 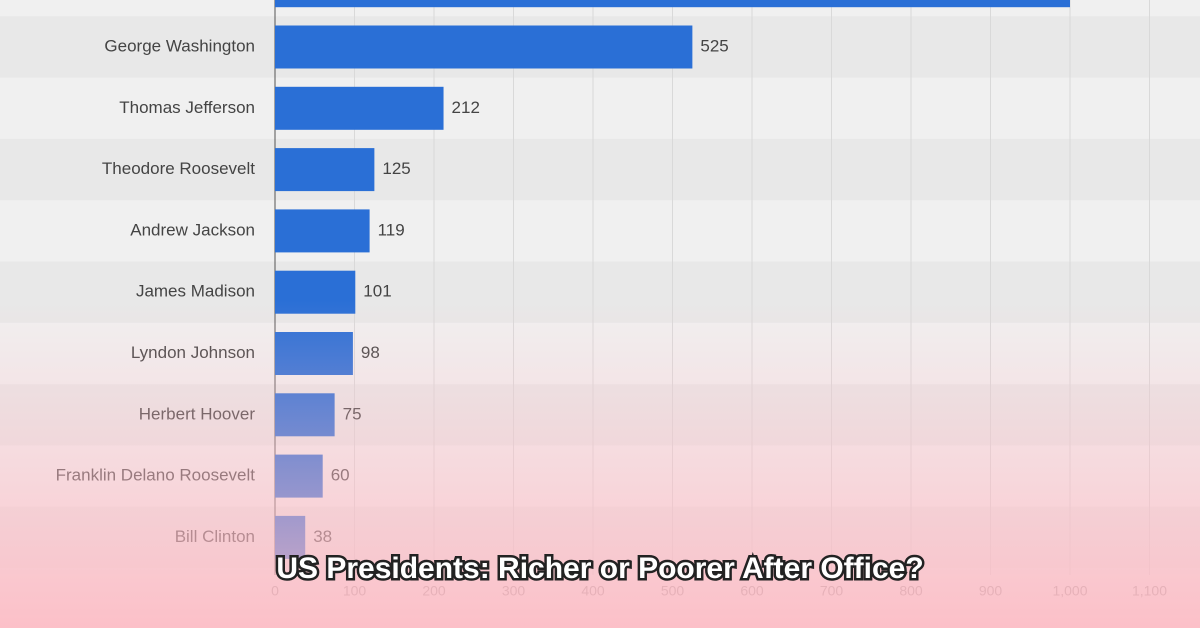 What do you see at coordinates (377, 291) in the screenshot?
I see `data-label: 101` at bounding box center [377, 291].